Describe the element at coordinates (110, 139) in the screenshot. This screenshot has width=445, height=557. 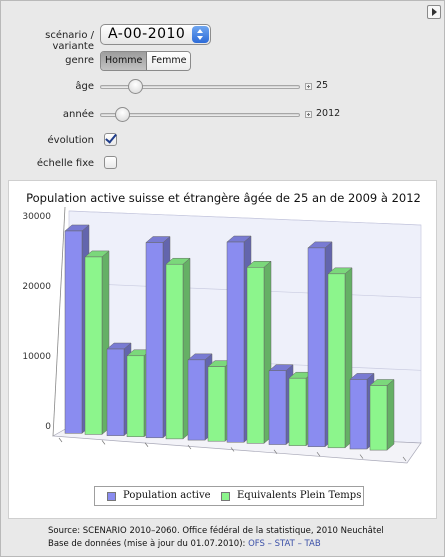
I see `evolution-checkbox` at that location.